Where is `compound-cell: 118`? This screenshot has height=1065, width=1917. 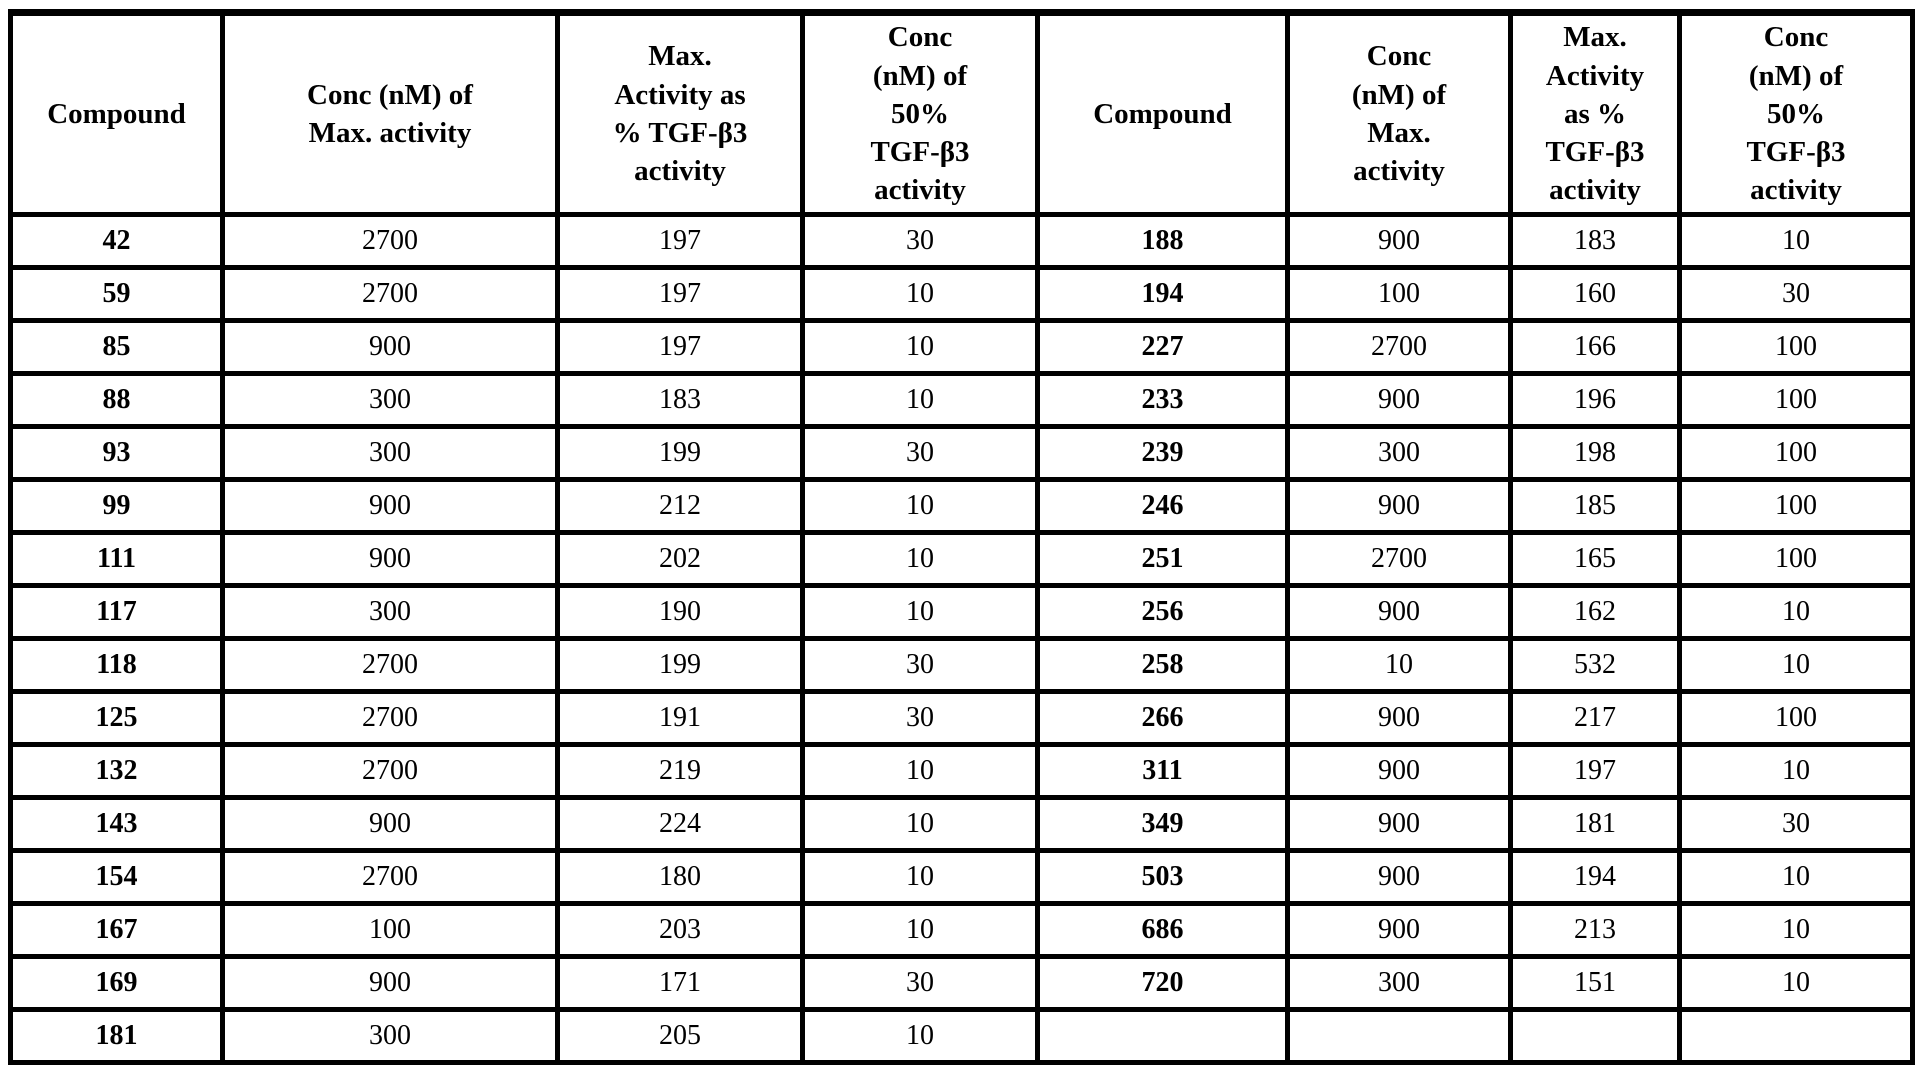 compound-cell: 118 is located at coordinates (116, 665).